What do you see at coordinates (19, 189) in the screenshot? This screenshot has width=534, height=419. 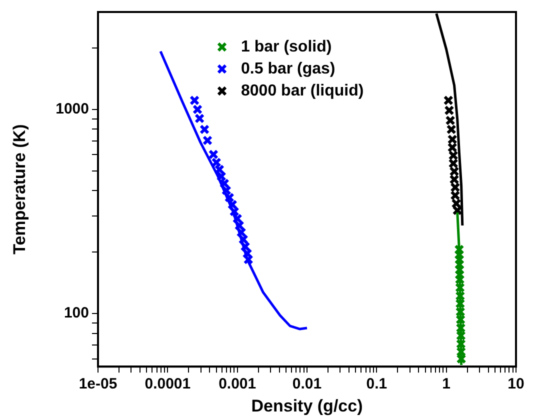 I see `y-axis-title: Temperature (K)` at bounding box center [19, 189].